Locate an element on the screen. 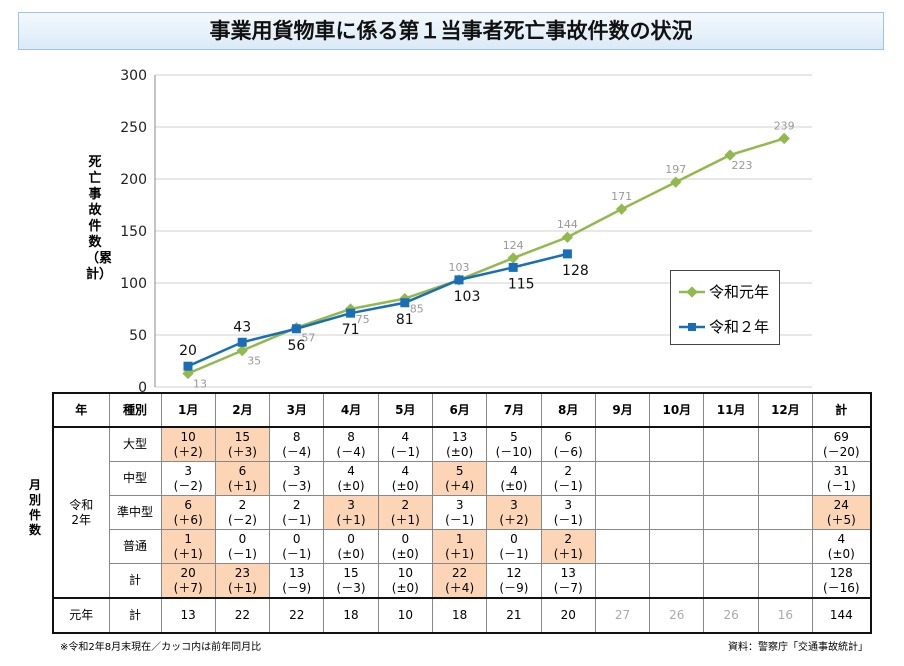 The height and width of the screenshot is (666, 904). value-cell: 4 (－1) is located at coordinates (405, 444).